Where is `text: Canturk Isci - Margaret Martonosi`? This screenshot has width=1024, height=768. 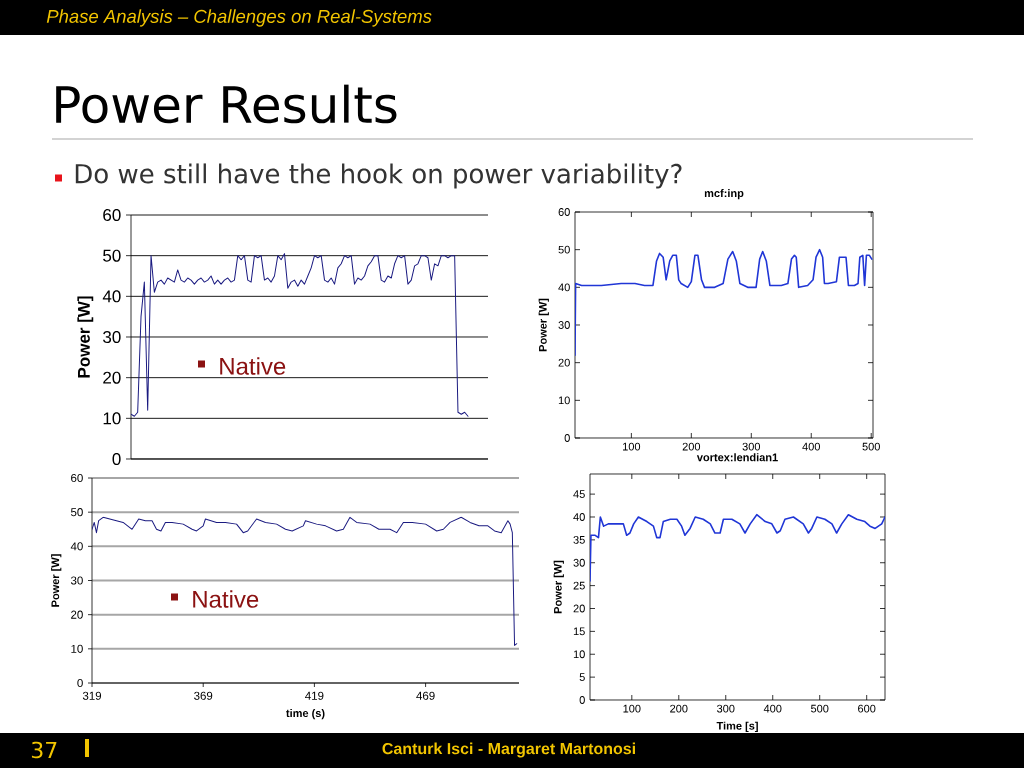
text: Canturk Isci - Margaret Martonosi is located at coordinates (508, 750).